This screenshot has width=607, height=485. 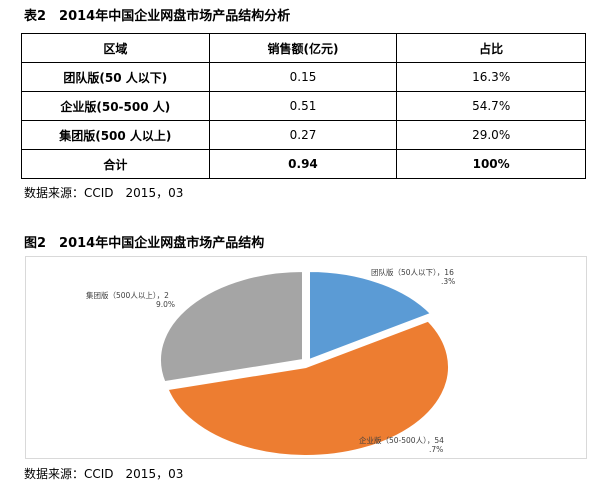 I want to click on row-share: 29.0%, so click(x=491, y=135).